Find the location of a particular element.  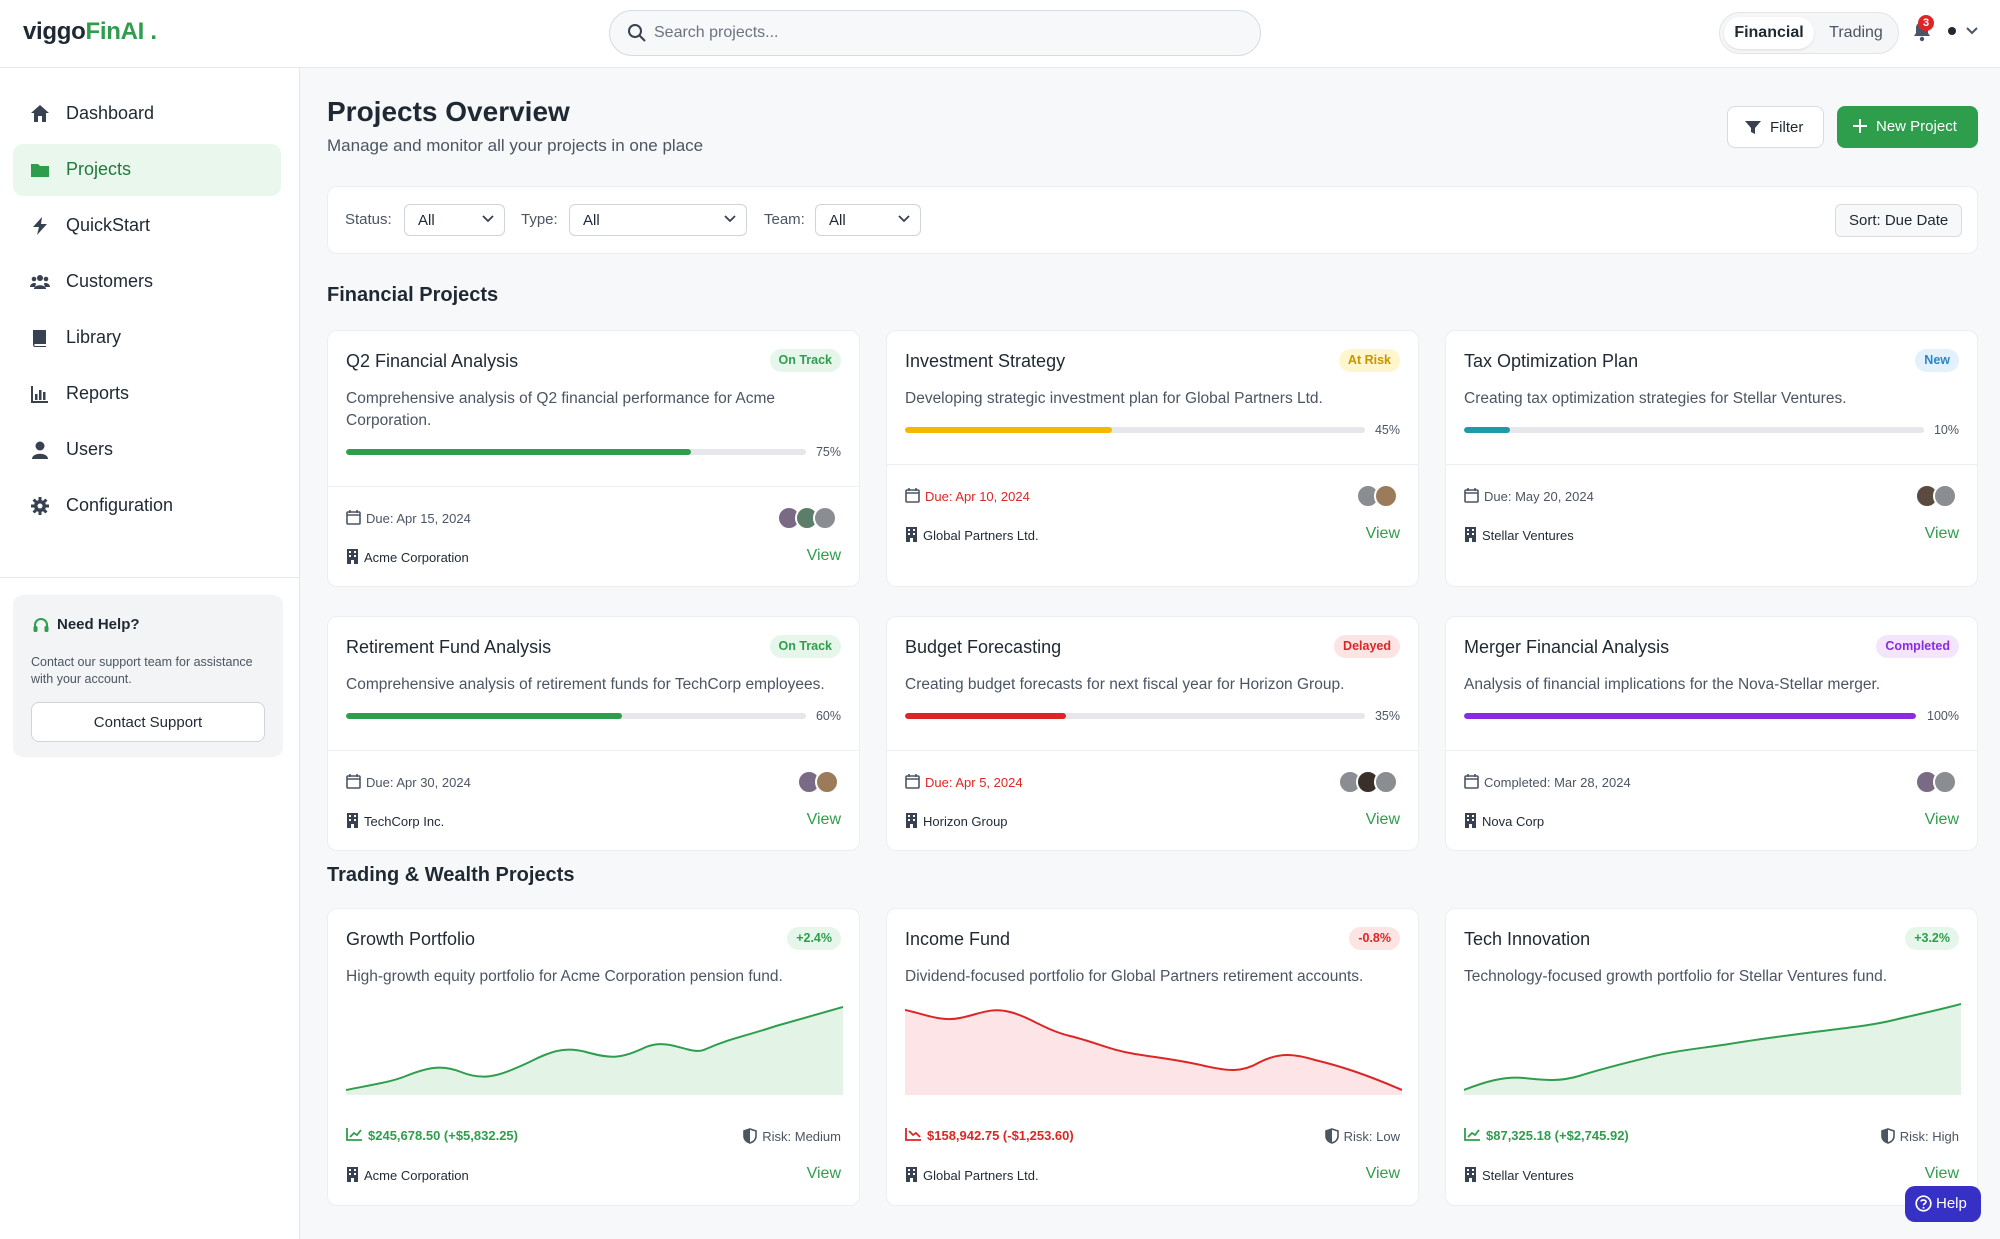

risk-level: Risk: High is located at coordinates (1919, 1136).